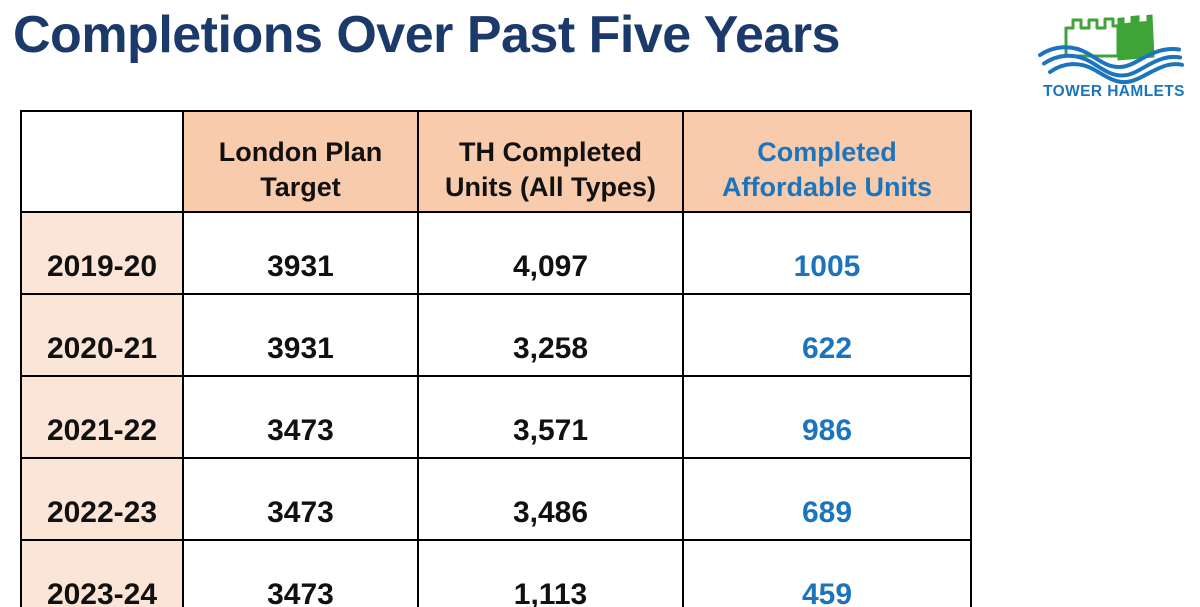  I want to click on completed-affordable-units-value: 622, so click(827, 335).